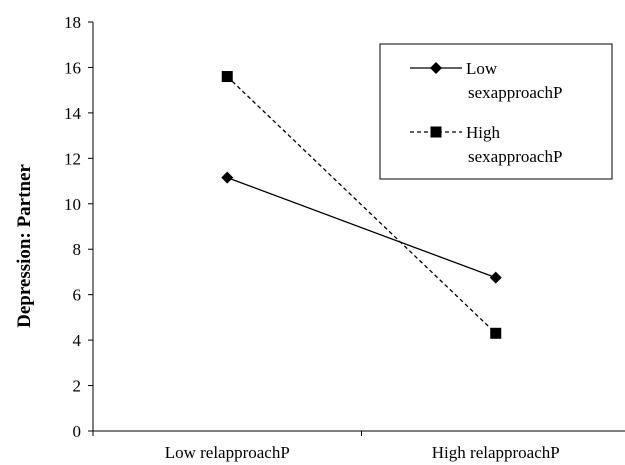  I want to click on y-axis-ticks: 0 2 4 6 8 10 12 14 16 18, so click(78, 227).